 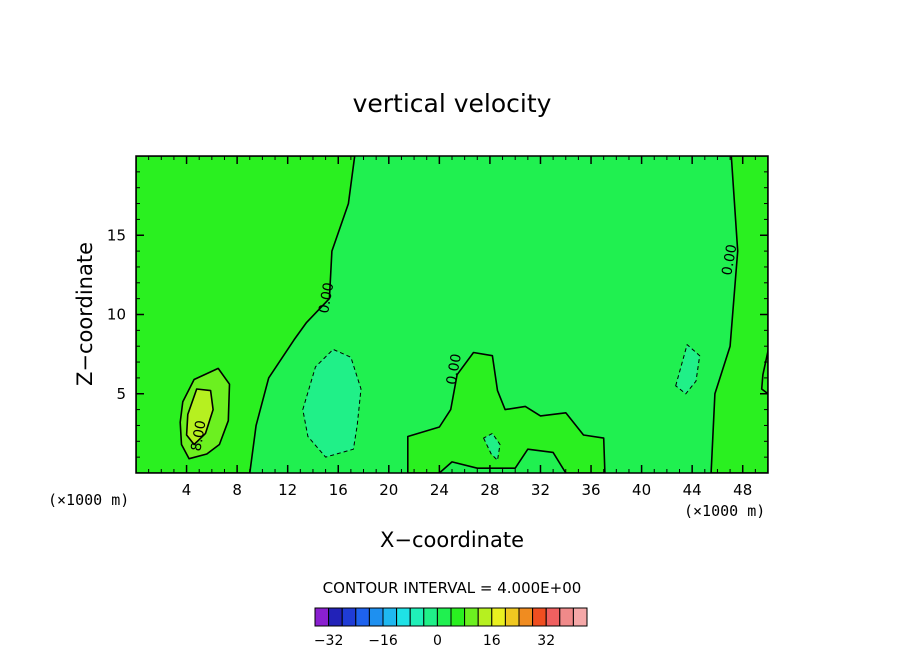 I want to click on x-axis-label: X−coordinate, so click(x=452, y=540).